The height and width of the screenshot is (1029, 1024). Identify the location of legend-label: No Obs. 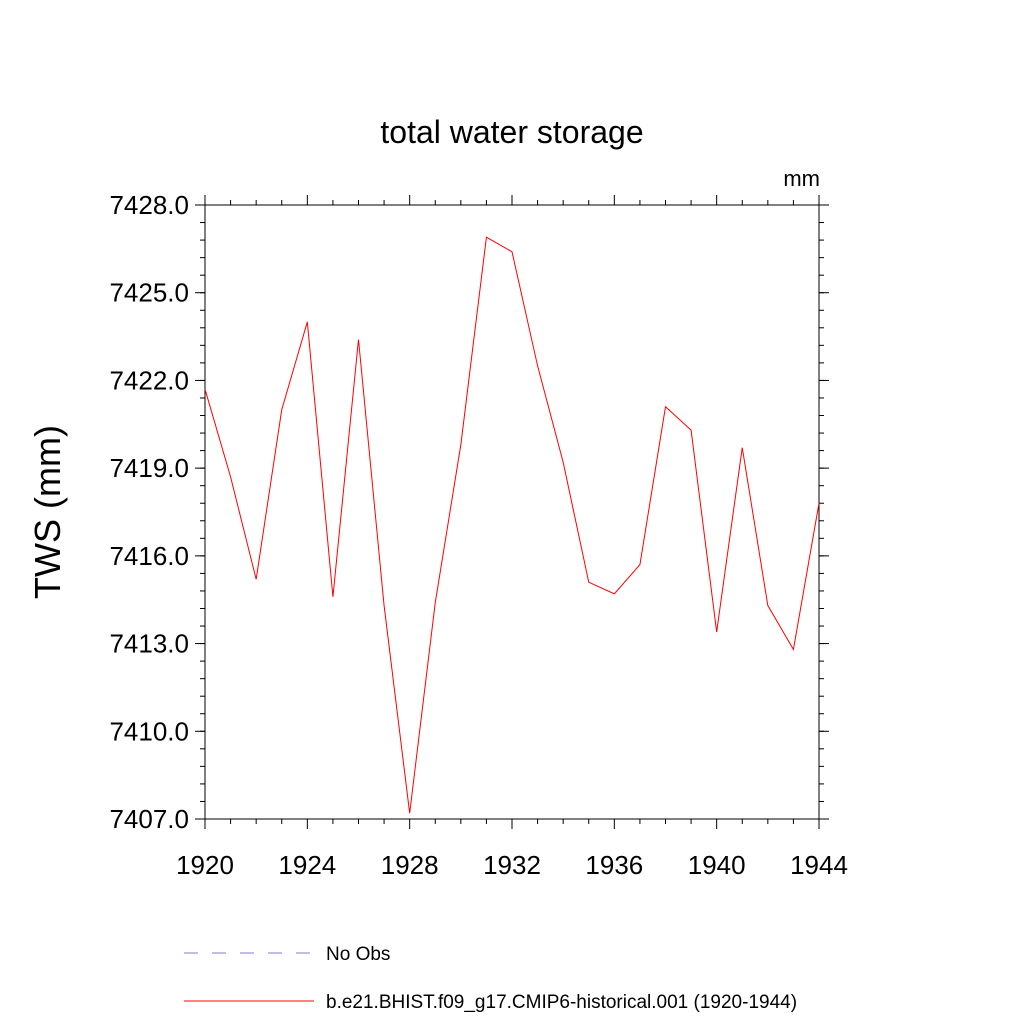
(358, 954).